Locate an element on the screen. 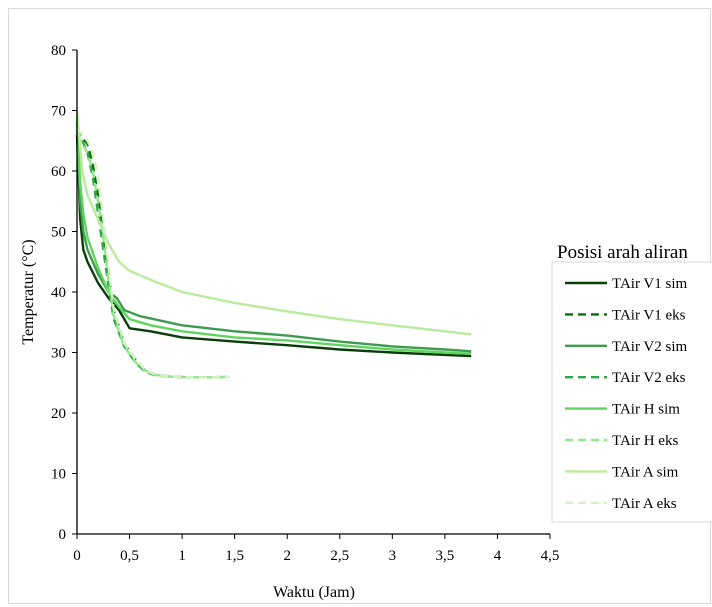 This screenshot has height=607, width=712. legend-label: TAir V2 sim is located at coordinates (650, 347).